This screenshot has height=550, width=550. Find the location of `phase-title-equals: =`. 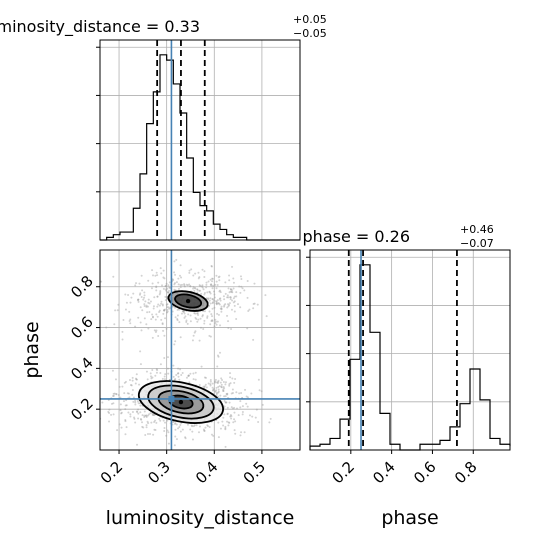

phase-title-equals: = is located at coordinates (363, 236).